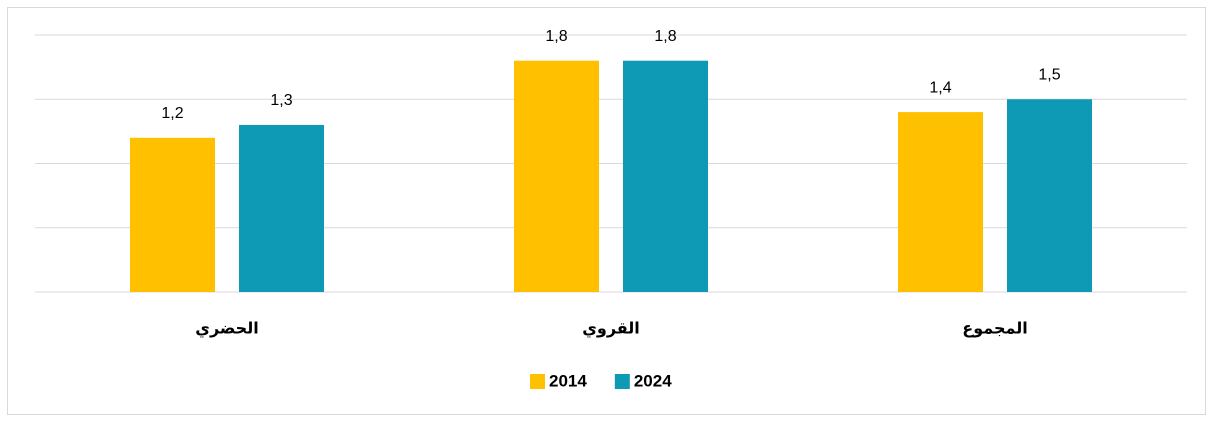 This screenshot has width=1213, height=422. Describe the element at coordinates (940, 87) in the screenshot. I see `data-label: 1,4` at that location.